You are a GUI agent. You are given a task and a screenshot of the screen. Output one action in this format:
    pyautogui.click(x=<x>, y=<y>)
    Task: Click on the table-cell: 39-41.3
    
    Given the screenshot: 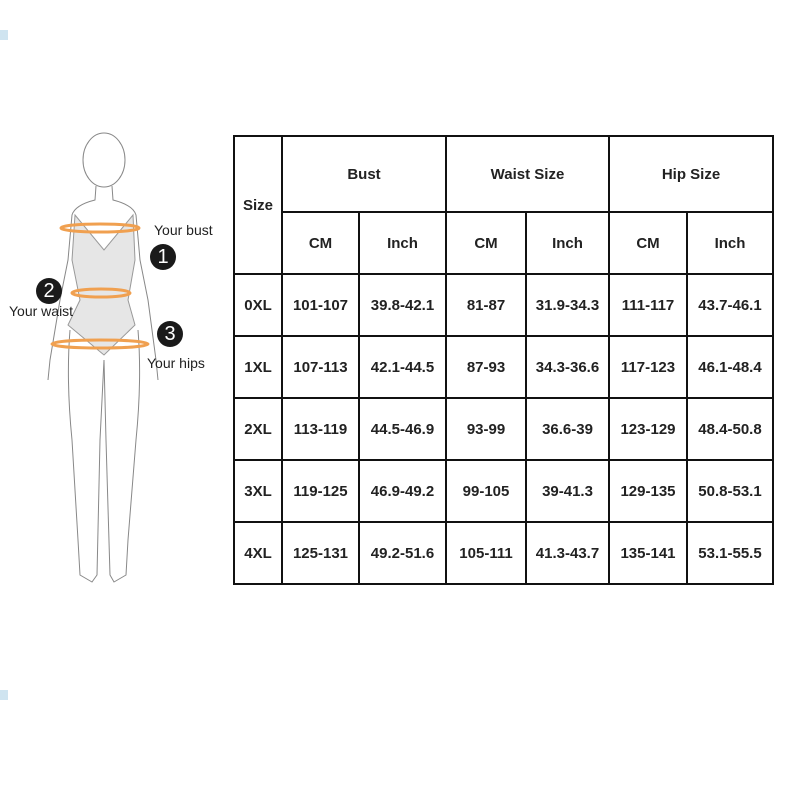 What is the action you would take?
    pyautogui.click(x=567, y=491)
    